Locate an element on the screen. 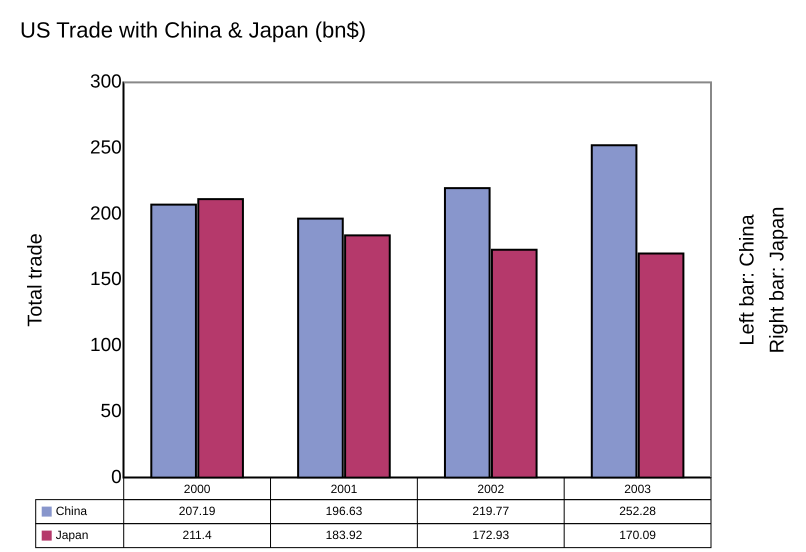  data-label: 219.77 is located at coordinates (491, 511).